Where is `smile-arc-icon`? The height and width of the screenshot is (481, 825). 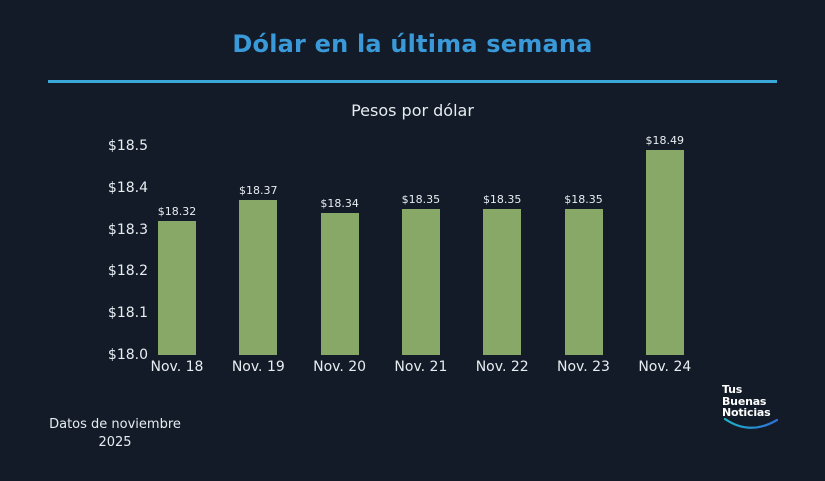 smile-arc-icon is located at coordinates (751, 423).